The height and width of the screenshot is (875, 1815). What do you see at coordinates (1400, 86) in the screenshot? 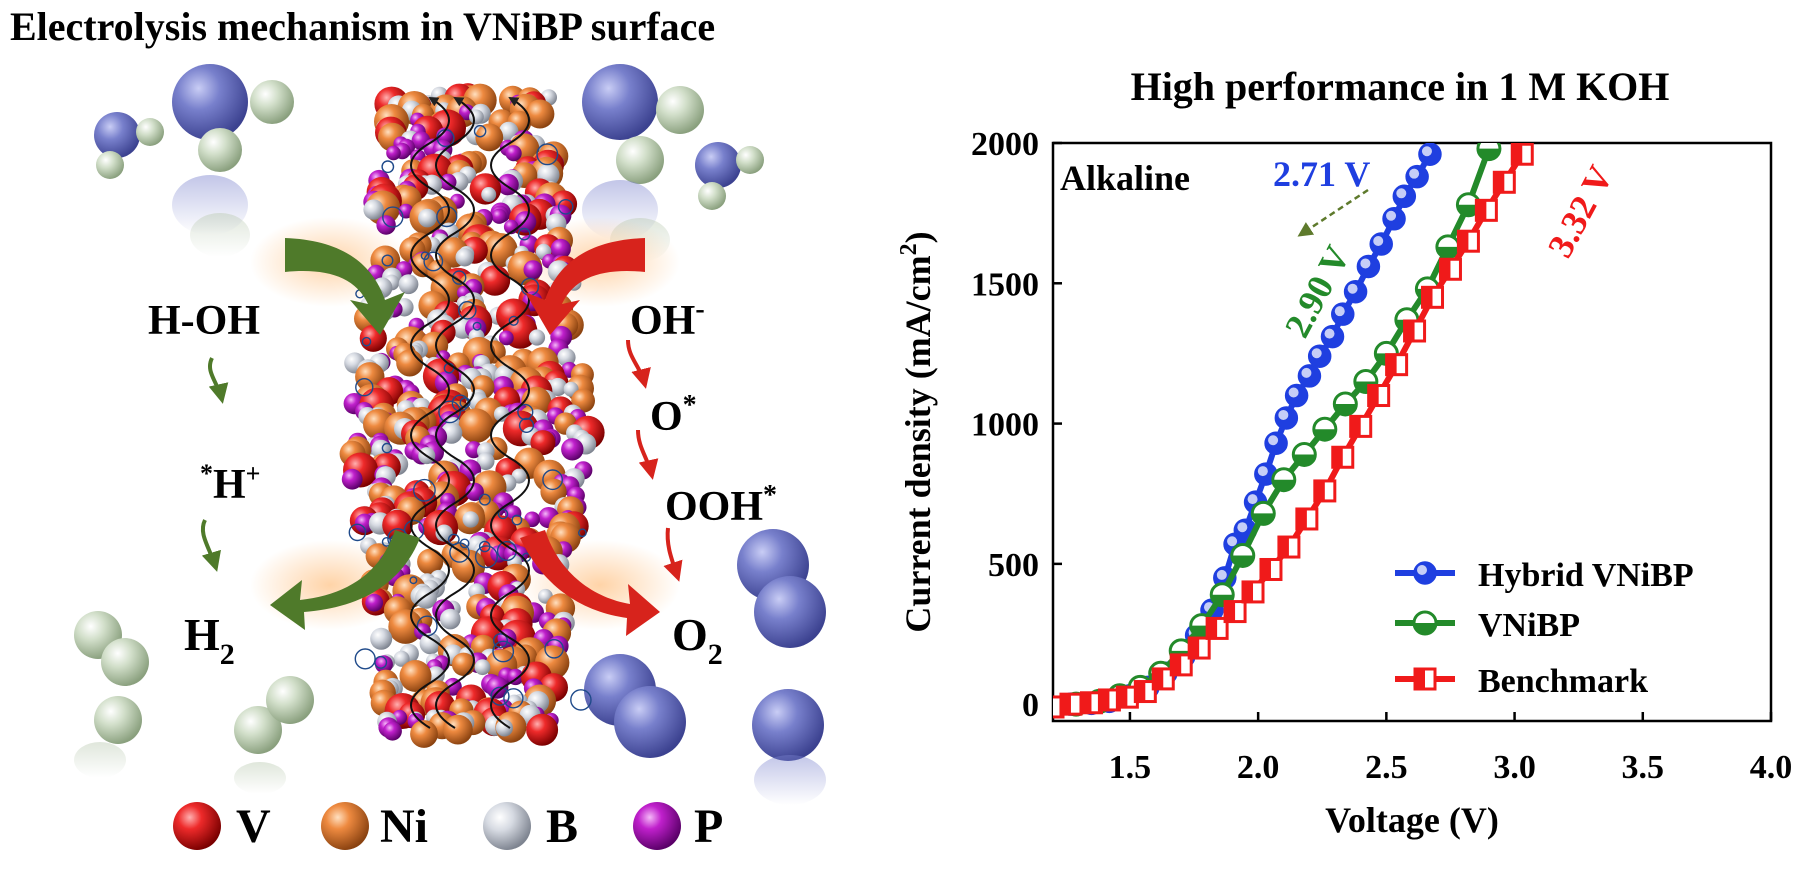
I see `chart-title: High performance in 1 M KOH` at bounding box center [1400, 86].